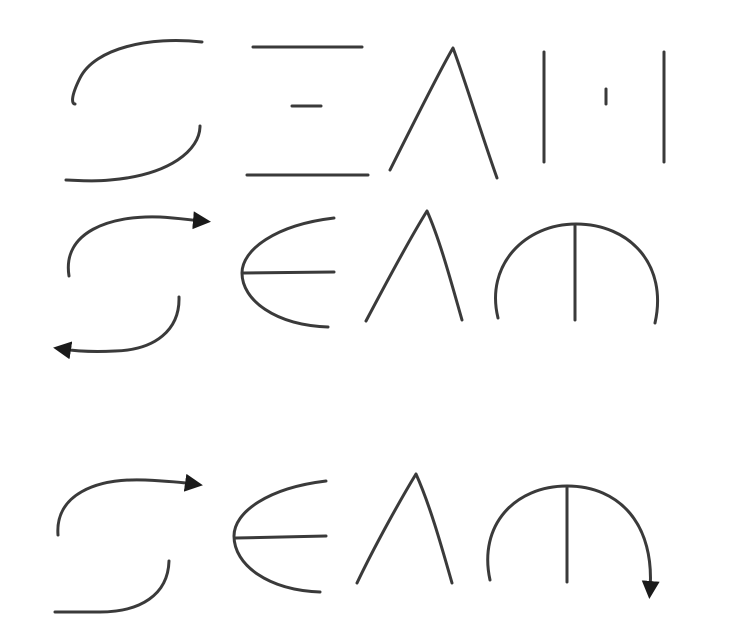 The image size is (739, 644). Describe the element at coordinates (117, 327) in the screenshot. I see `row2-letter-s-lower` at that location.